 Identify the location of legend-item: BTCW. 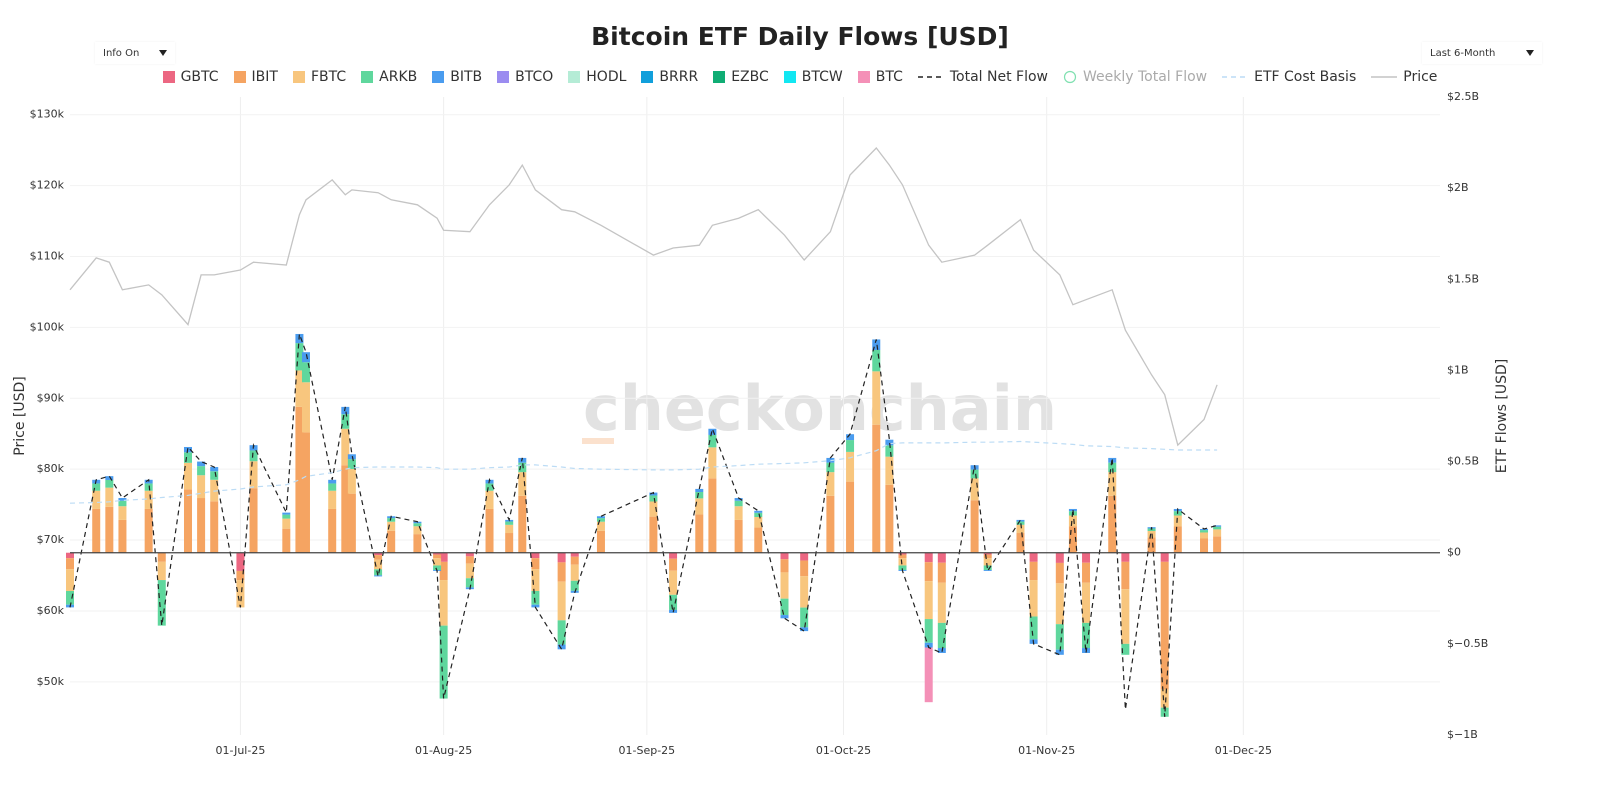
(813, 77).